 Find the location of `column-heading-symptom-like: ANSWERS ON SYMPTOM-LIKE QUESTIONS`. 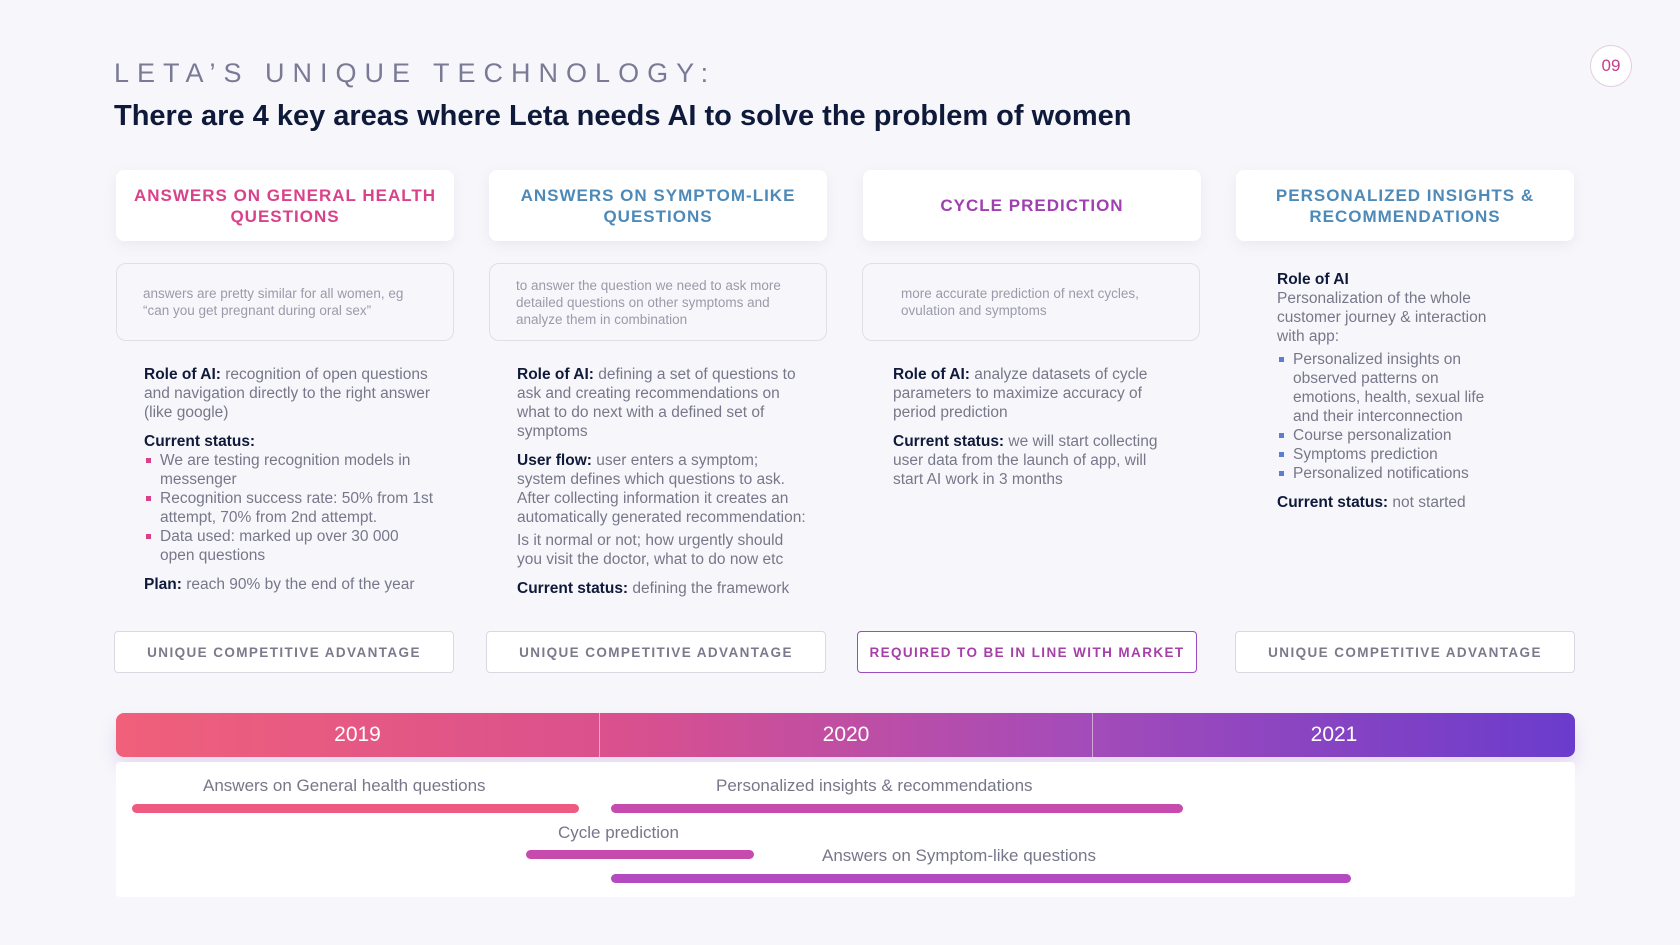

column-heading-symptom-like: ANSWERS ON SYMPTOM-LIKE QUESTIONS is located at coordinates (658, 205).